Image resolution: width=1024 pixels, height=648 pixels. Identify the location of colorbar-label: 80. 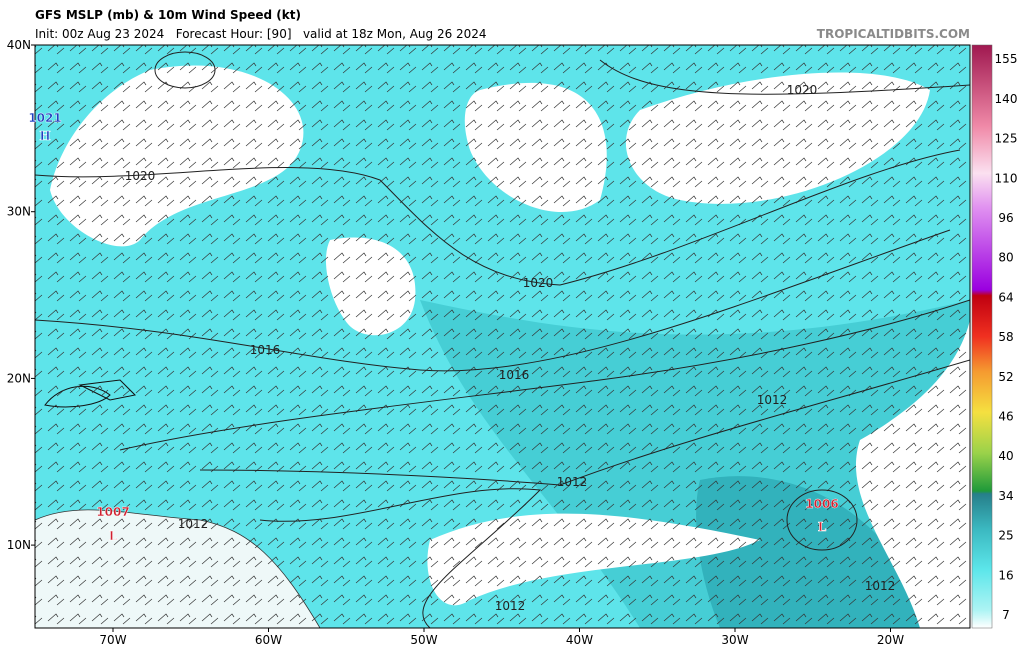
(1005, 258).